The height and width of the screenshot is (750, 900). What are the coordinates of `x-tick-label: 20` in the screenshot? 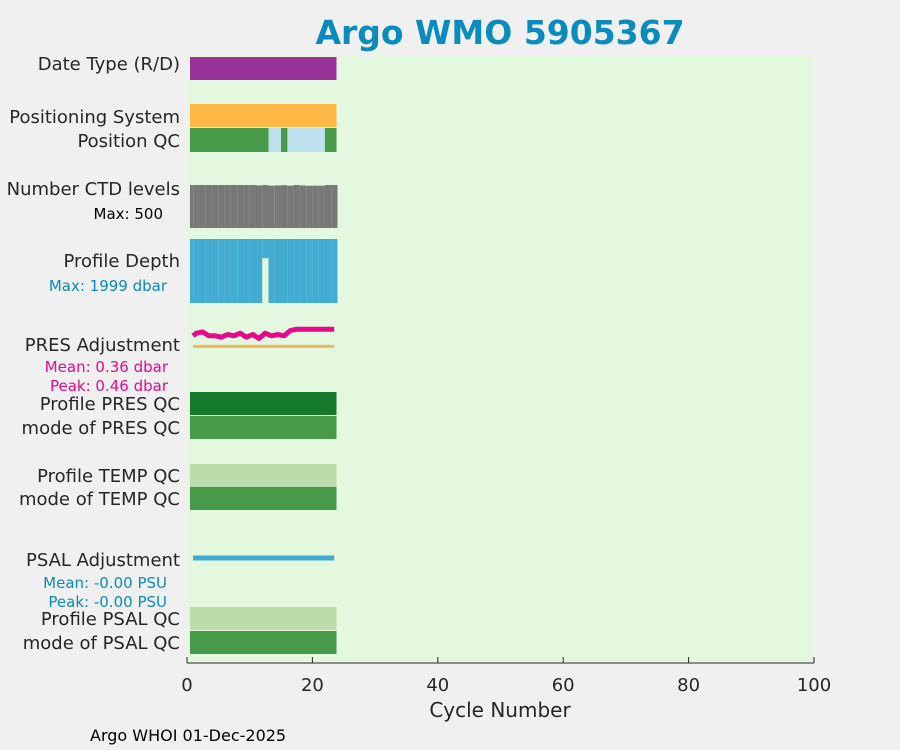 It's located at (312, 685).